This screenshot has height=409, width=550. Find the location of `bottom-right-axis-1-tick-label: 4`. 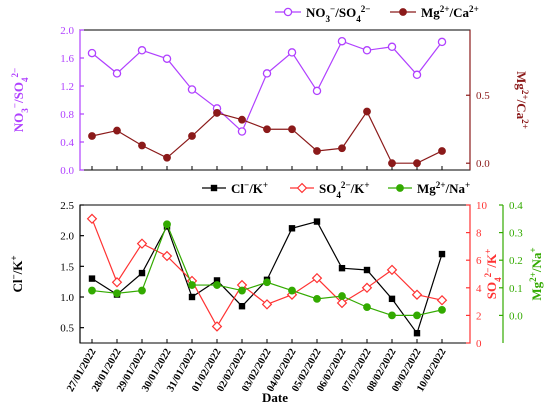

bottom-right-axis-1-tick-label: 4 is located at coordinates (479, 289).